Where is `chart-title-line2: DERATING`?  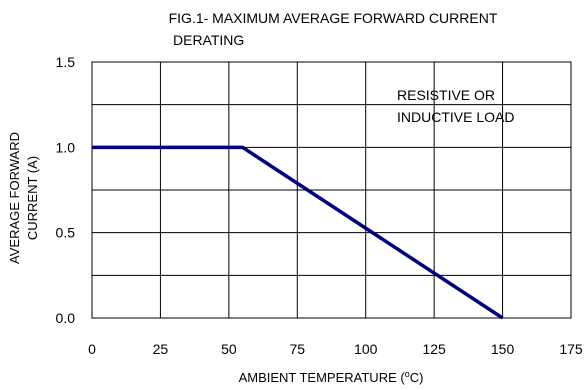 chart-title-line2: DERATING is located at coordinates (208, 40).